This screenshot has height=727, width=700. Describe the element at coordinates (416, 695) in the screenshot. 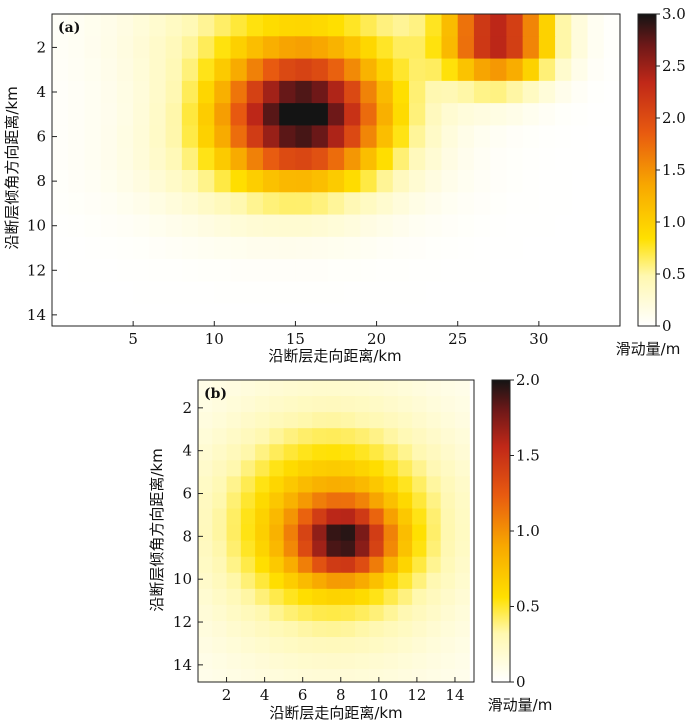

I see `x-tick-label: 12` at that location.